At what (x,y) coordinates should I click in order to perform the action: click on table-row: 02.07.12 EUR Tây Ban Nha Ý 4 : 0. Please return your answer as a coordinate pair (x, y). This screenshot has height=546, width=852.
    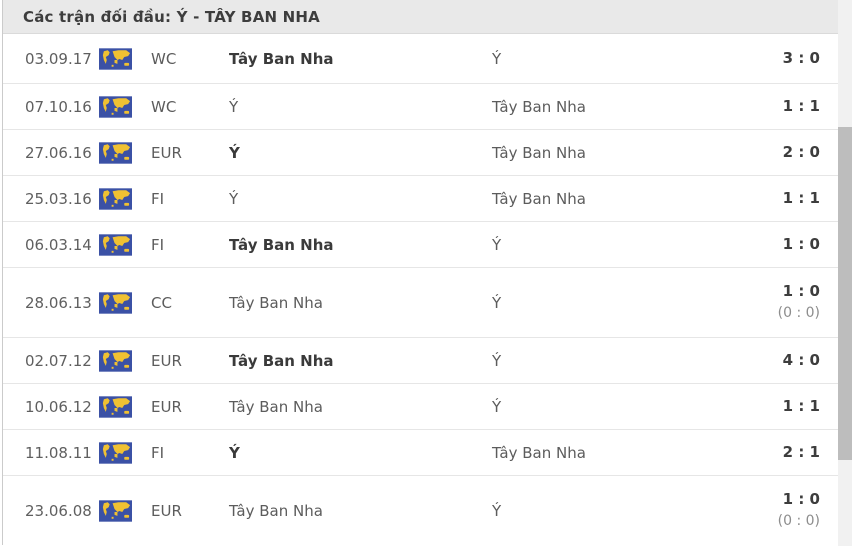
    Looking at the image, I should click on (420, 361).